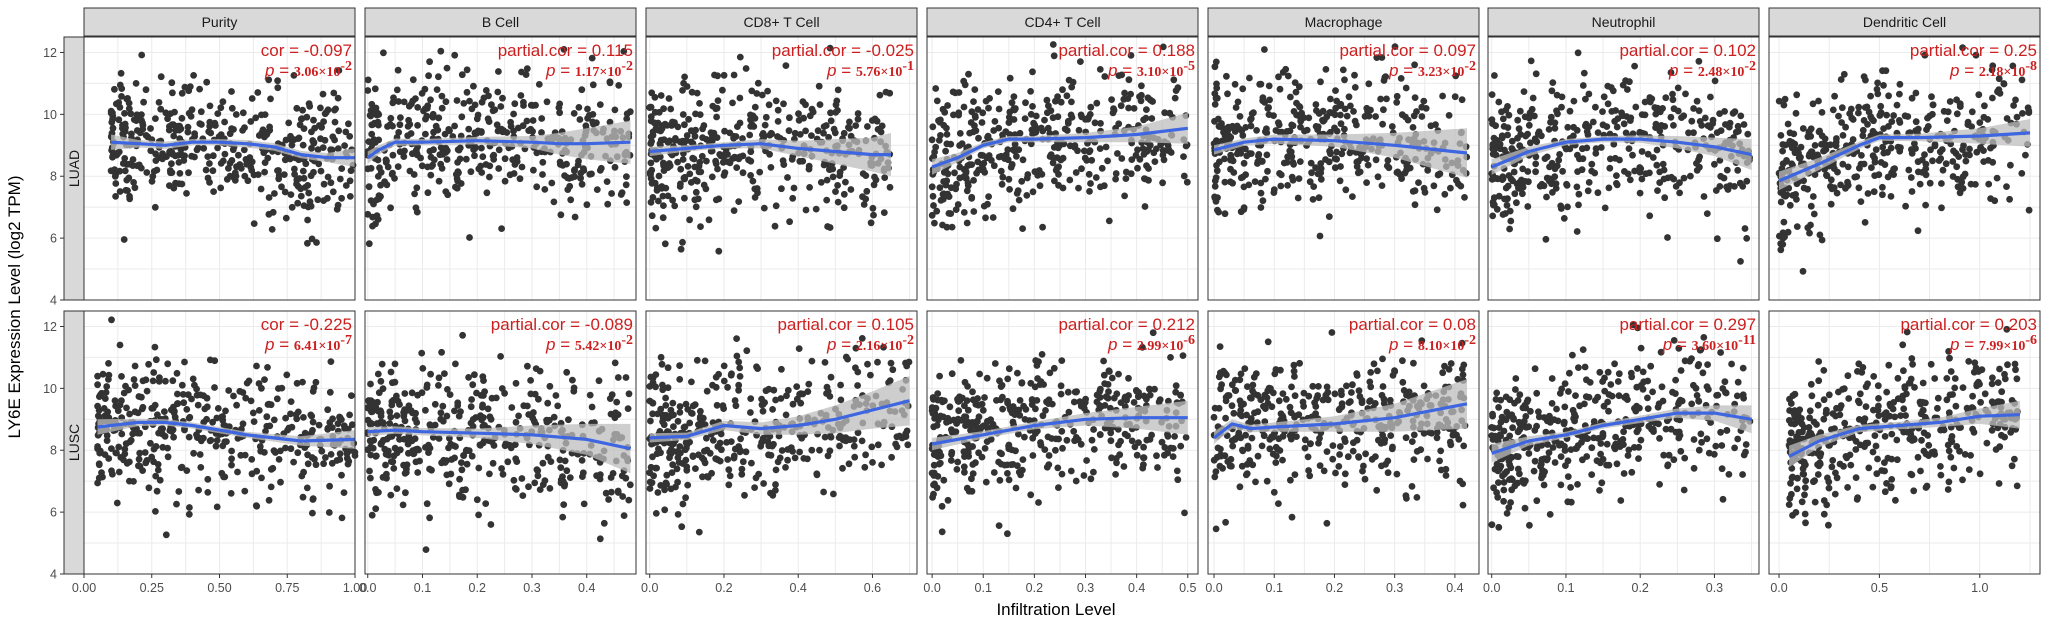 The width and height of the screenshot is (2048, 622). Describe the element at coordinates (1343, 442) in the screenshot. I see `panel-lusc-macrophage: partial.cor = 0.08p = 8.10×10-2` at that location.